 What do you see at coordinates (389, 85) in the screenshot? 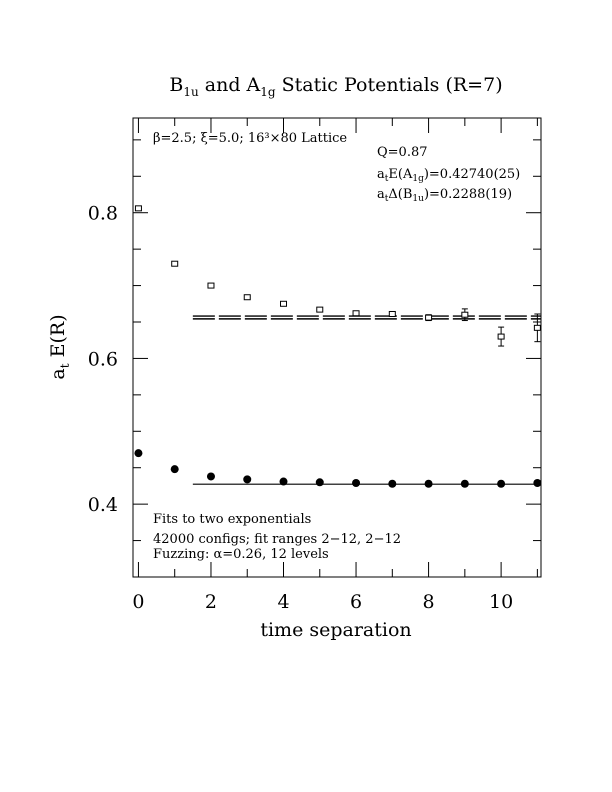
I see `title-end: Static Potentials (R=7)` at bounding box center [389, 85].